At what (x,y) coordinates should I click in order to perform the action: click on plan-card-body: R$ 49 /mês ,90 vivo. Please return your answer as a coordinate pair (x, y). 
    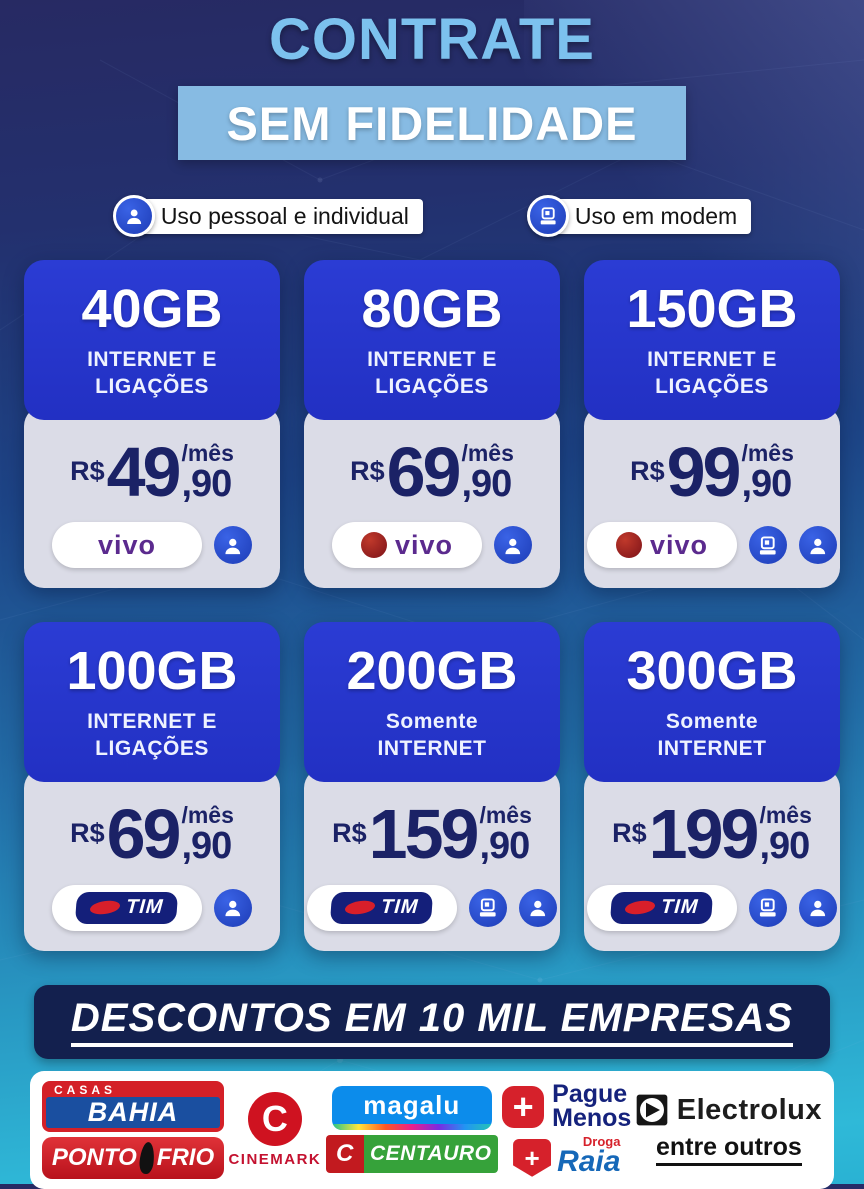
    Looking at the image, I should click on (152, 497).